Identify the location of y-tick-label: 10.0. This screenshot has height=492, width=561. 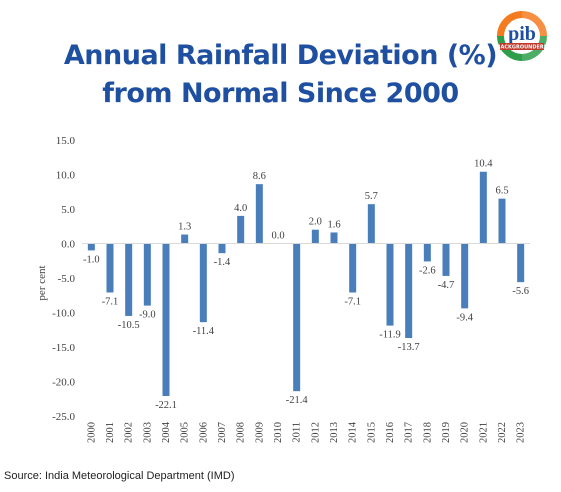
(66, 176).